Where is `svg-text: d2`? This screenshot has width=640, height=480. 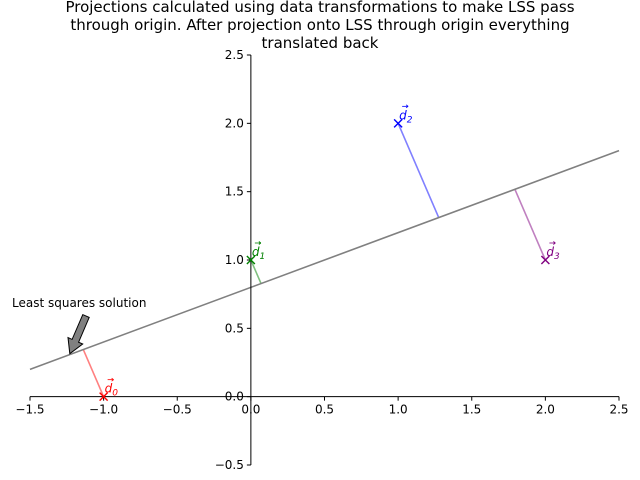
svg-text: d2 is located at coordinates (406, 116).